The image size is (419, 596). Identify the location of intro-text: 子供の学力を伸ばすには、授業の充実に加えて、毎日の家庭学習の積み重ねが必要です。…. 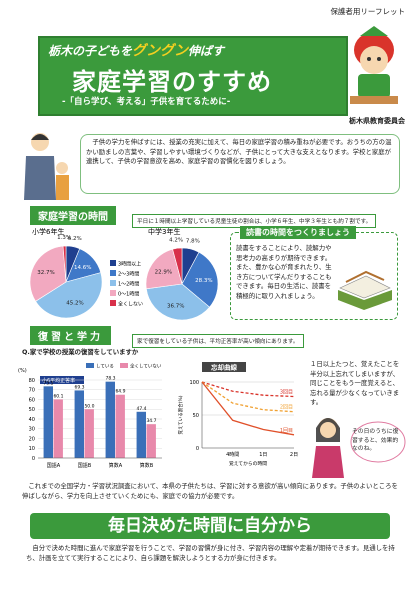
(239, 152).